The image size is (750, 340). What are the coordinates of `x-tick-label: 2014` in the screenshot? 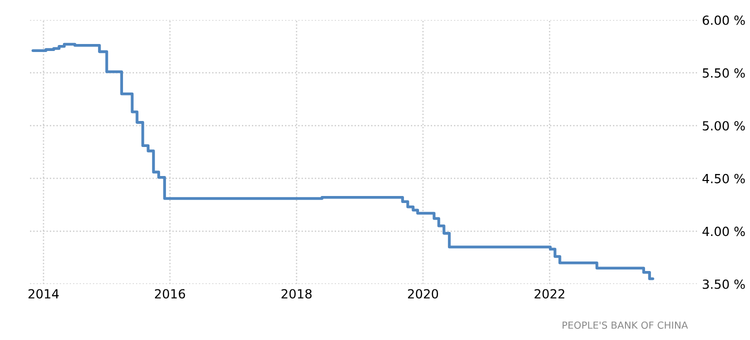 It's located at (43, 294).